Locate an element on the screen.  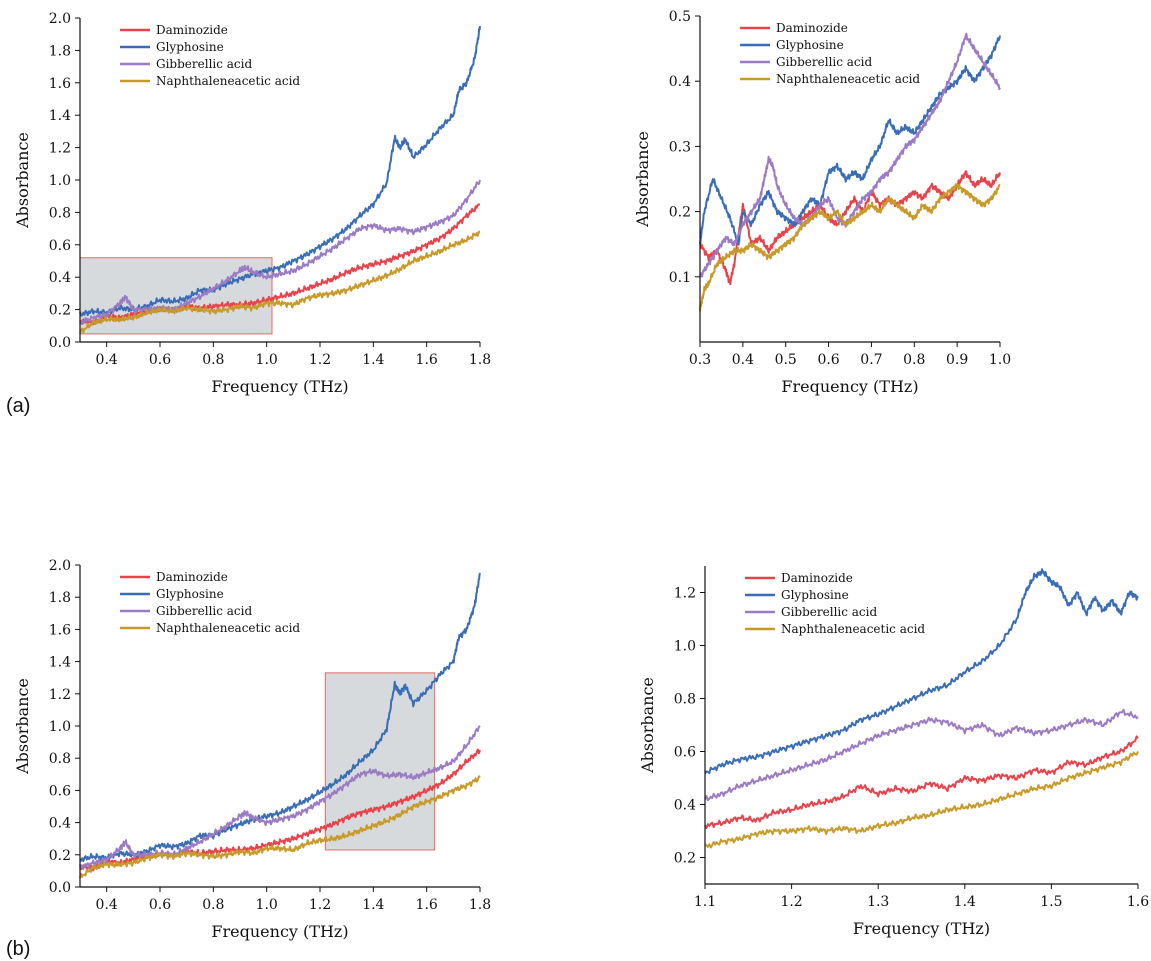
y-tick-label: 0.3 is located at coordinates (680, 147).